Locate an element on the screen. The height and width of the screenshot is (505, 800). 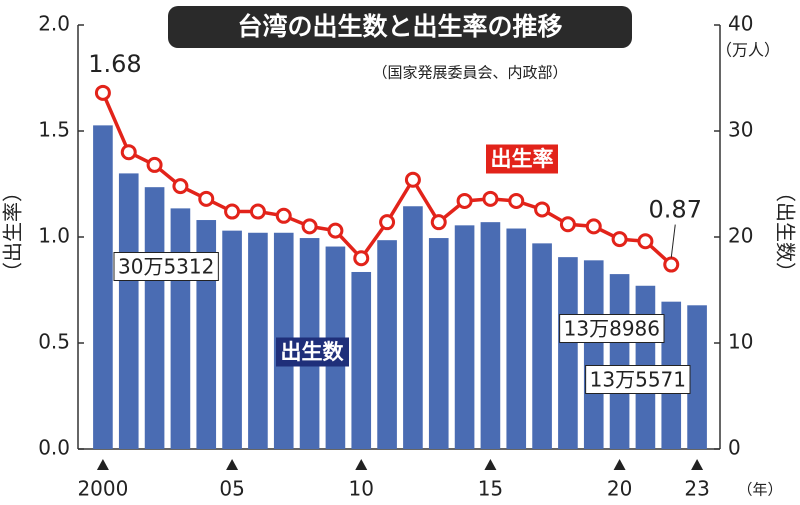
y2-tick-label: 30 is located at coordinates (740, 130).